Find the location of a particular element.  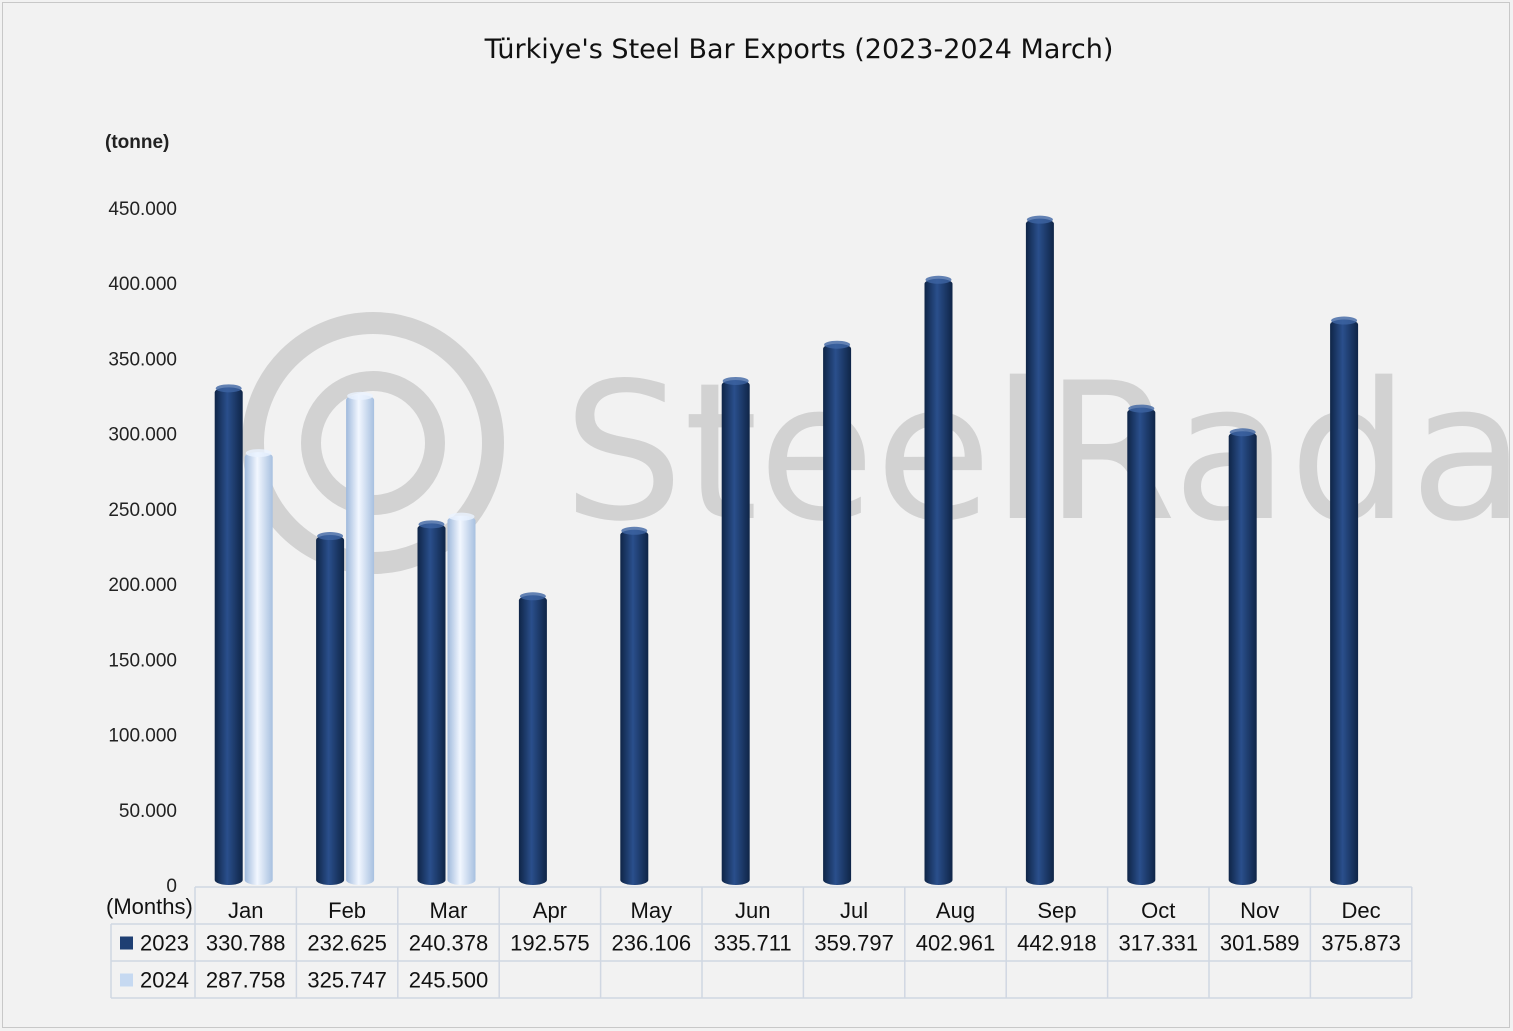

y-tick-label: 300.000 is located at coordinates (142, 435).